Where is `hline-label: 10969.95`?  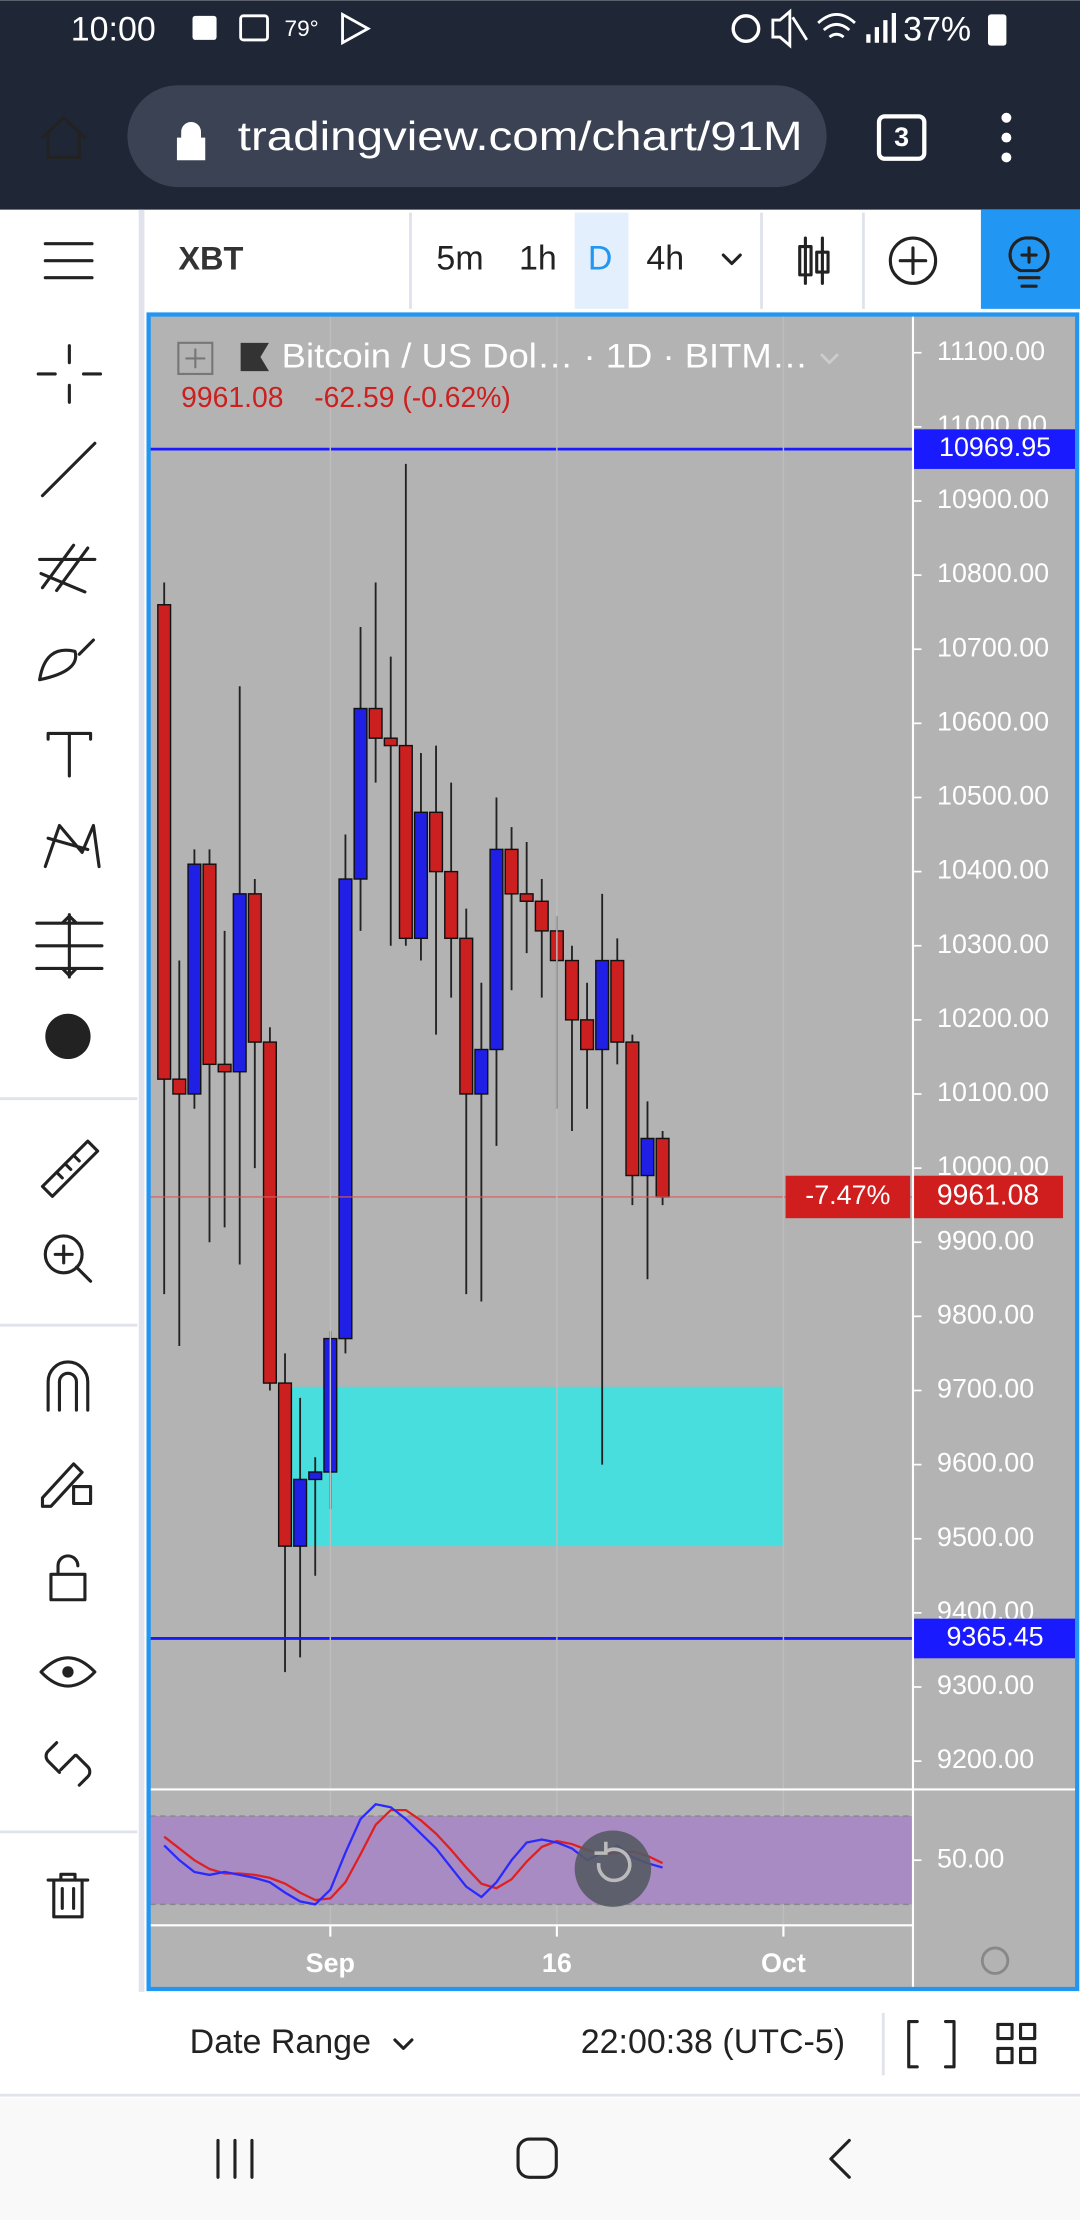 hline-label: 10969.95 is located at coordinates (995, 447).